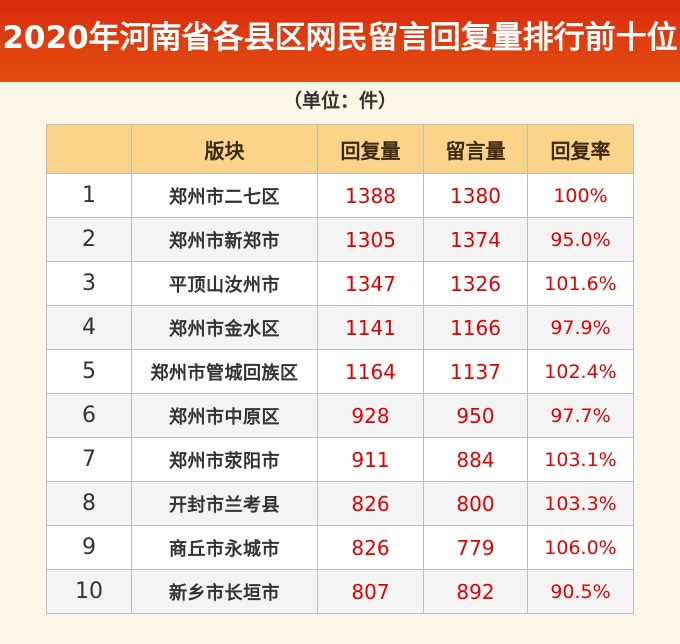  I want to click on table-row: 1 郑州市二七区 1388 1380 100%, so click(340, 195).